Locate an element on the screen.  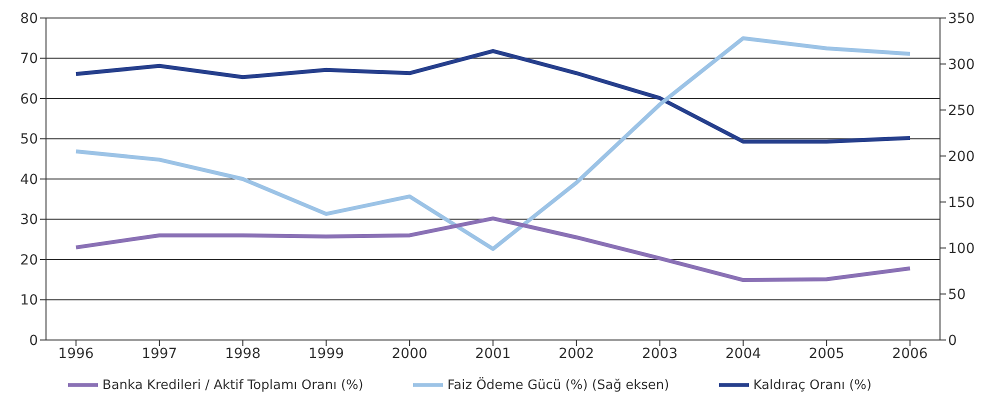
x-tick-label: 2000 is located at coordinates (410, 354).